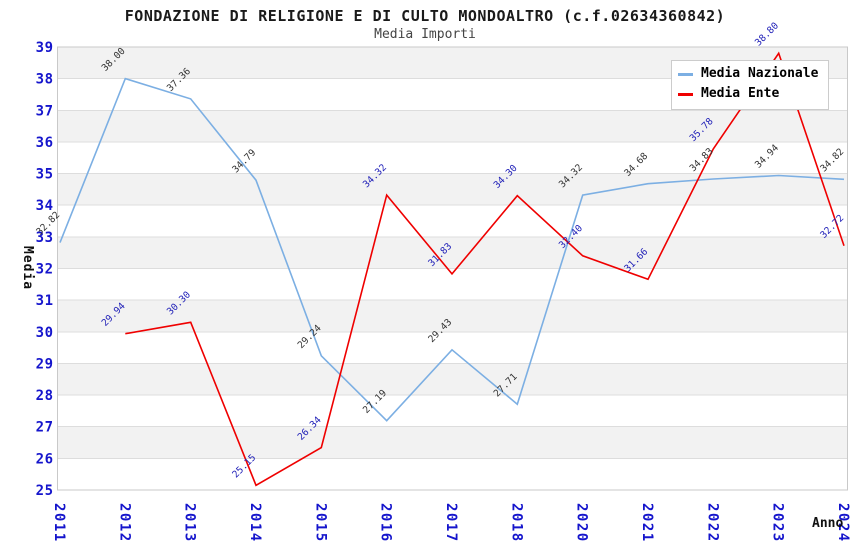 Image resolution: width=850 pixels, height=550 pixels. I want to click on x-tick-label: 2022, so click(712, 523).